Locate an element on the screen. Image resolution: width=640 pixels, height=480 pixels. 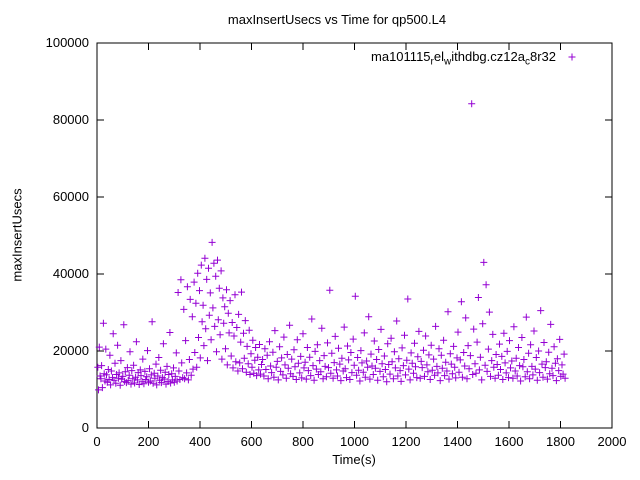
y-tick-label: 60000 is located at coordinates (70, 196).